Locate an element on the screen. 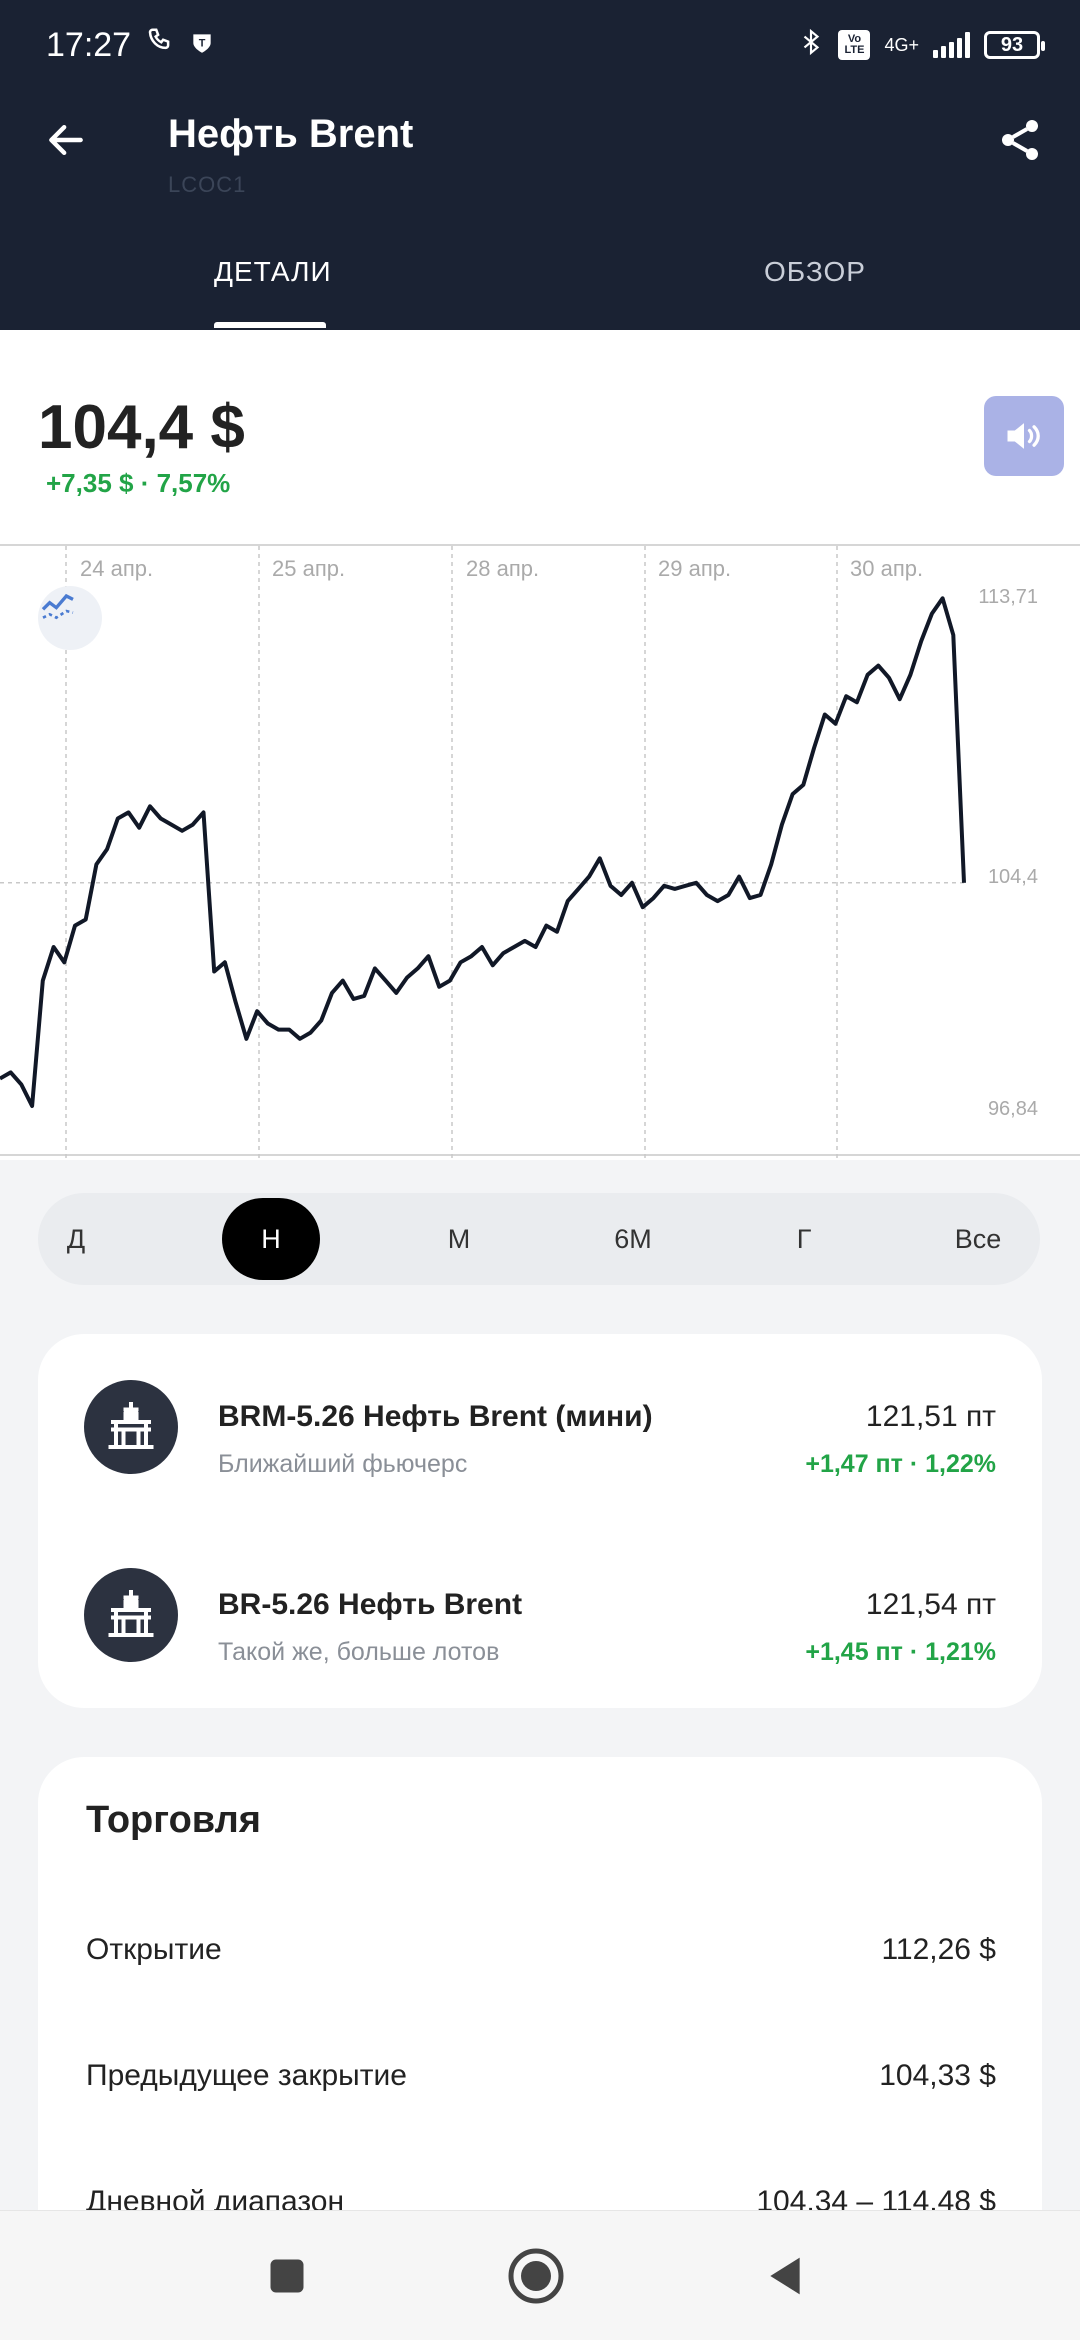 This screenshot has width=1080, height=2340. period-6-months: 6М is located at coordinates (633, 1238).